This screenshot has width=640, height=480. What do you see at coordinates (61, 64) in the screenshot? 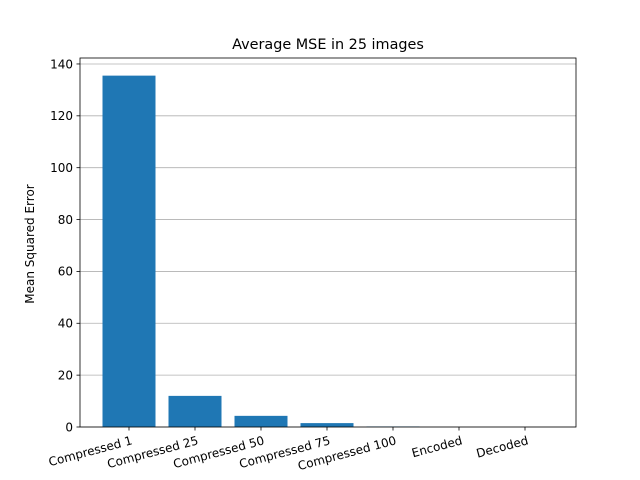
I see `y-tick-label: 140` at bounding box center [61, 64].